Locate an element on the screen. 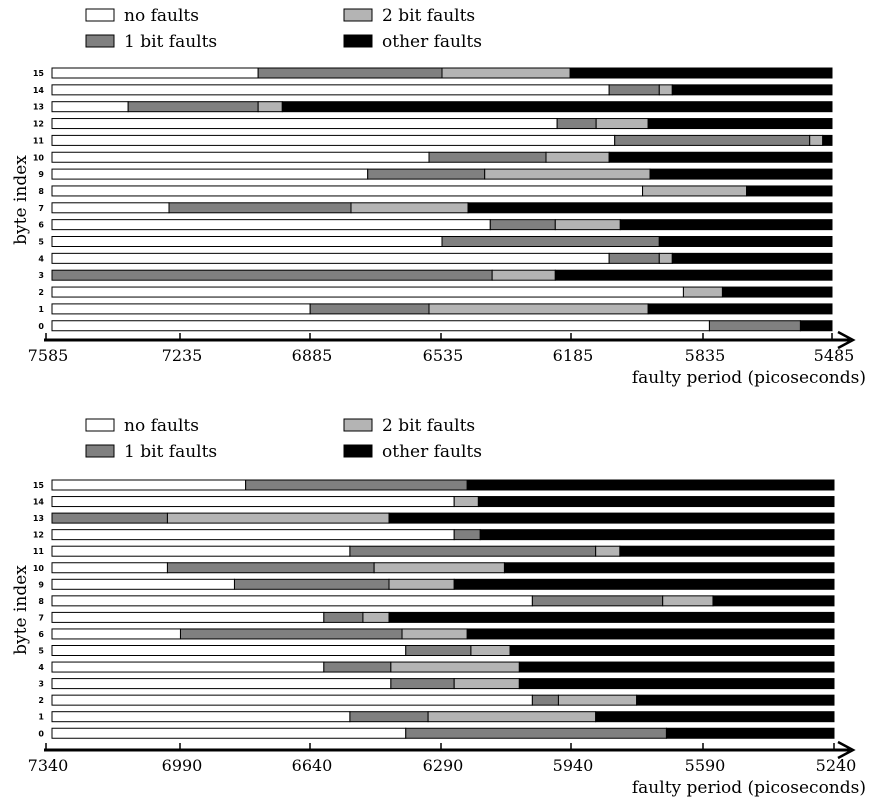 This screenshot has height=801, width=874. chart1-legend-label: 1 bit faults is located at coordinates (170, 42).